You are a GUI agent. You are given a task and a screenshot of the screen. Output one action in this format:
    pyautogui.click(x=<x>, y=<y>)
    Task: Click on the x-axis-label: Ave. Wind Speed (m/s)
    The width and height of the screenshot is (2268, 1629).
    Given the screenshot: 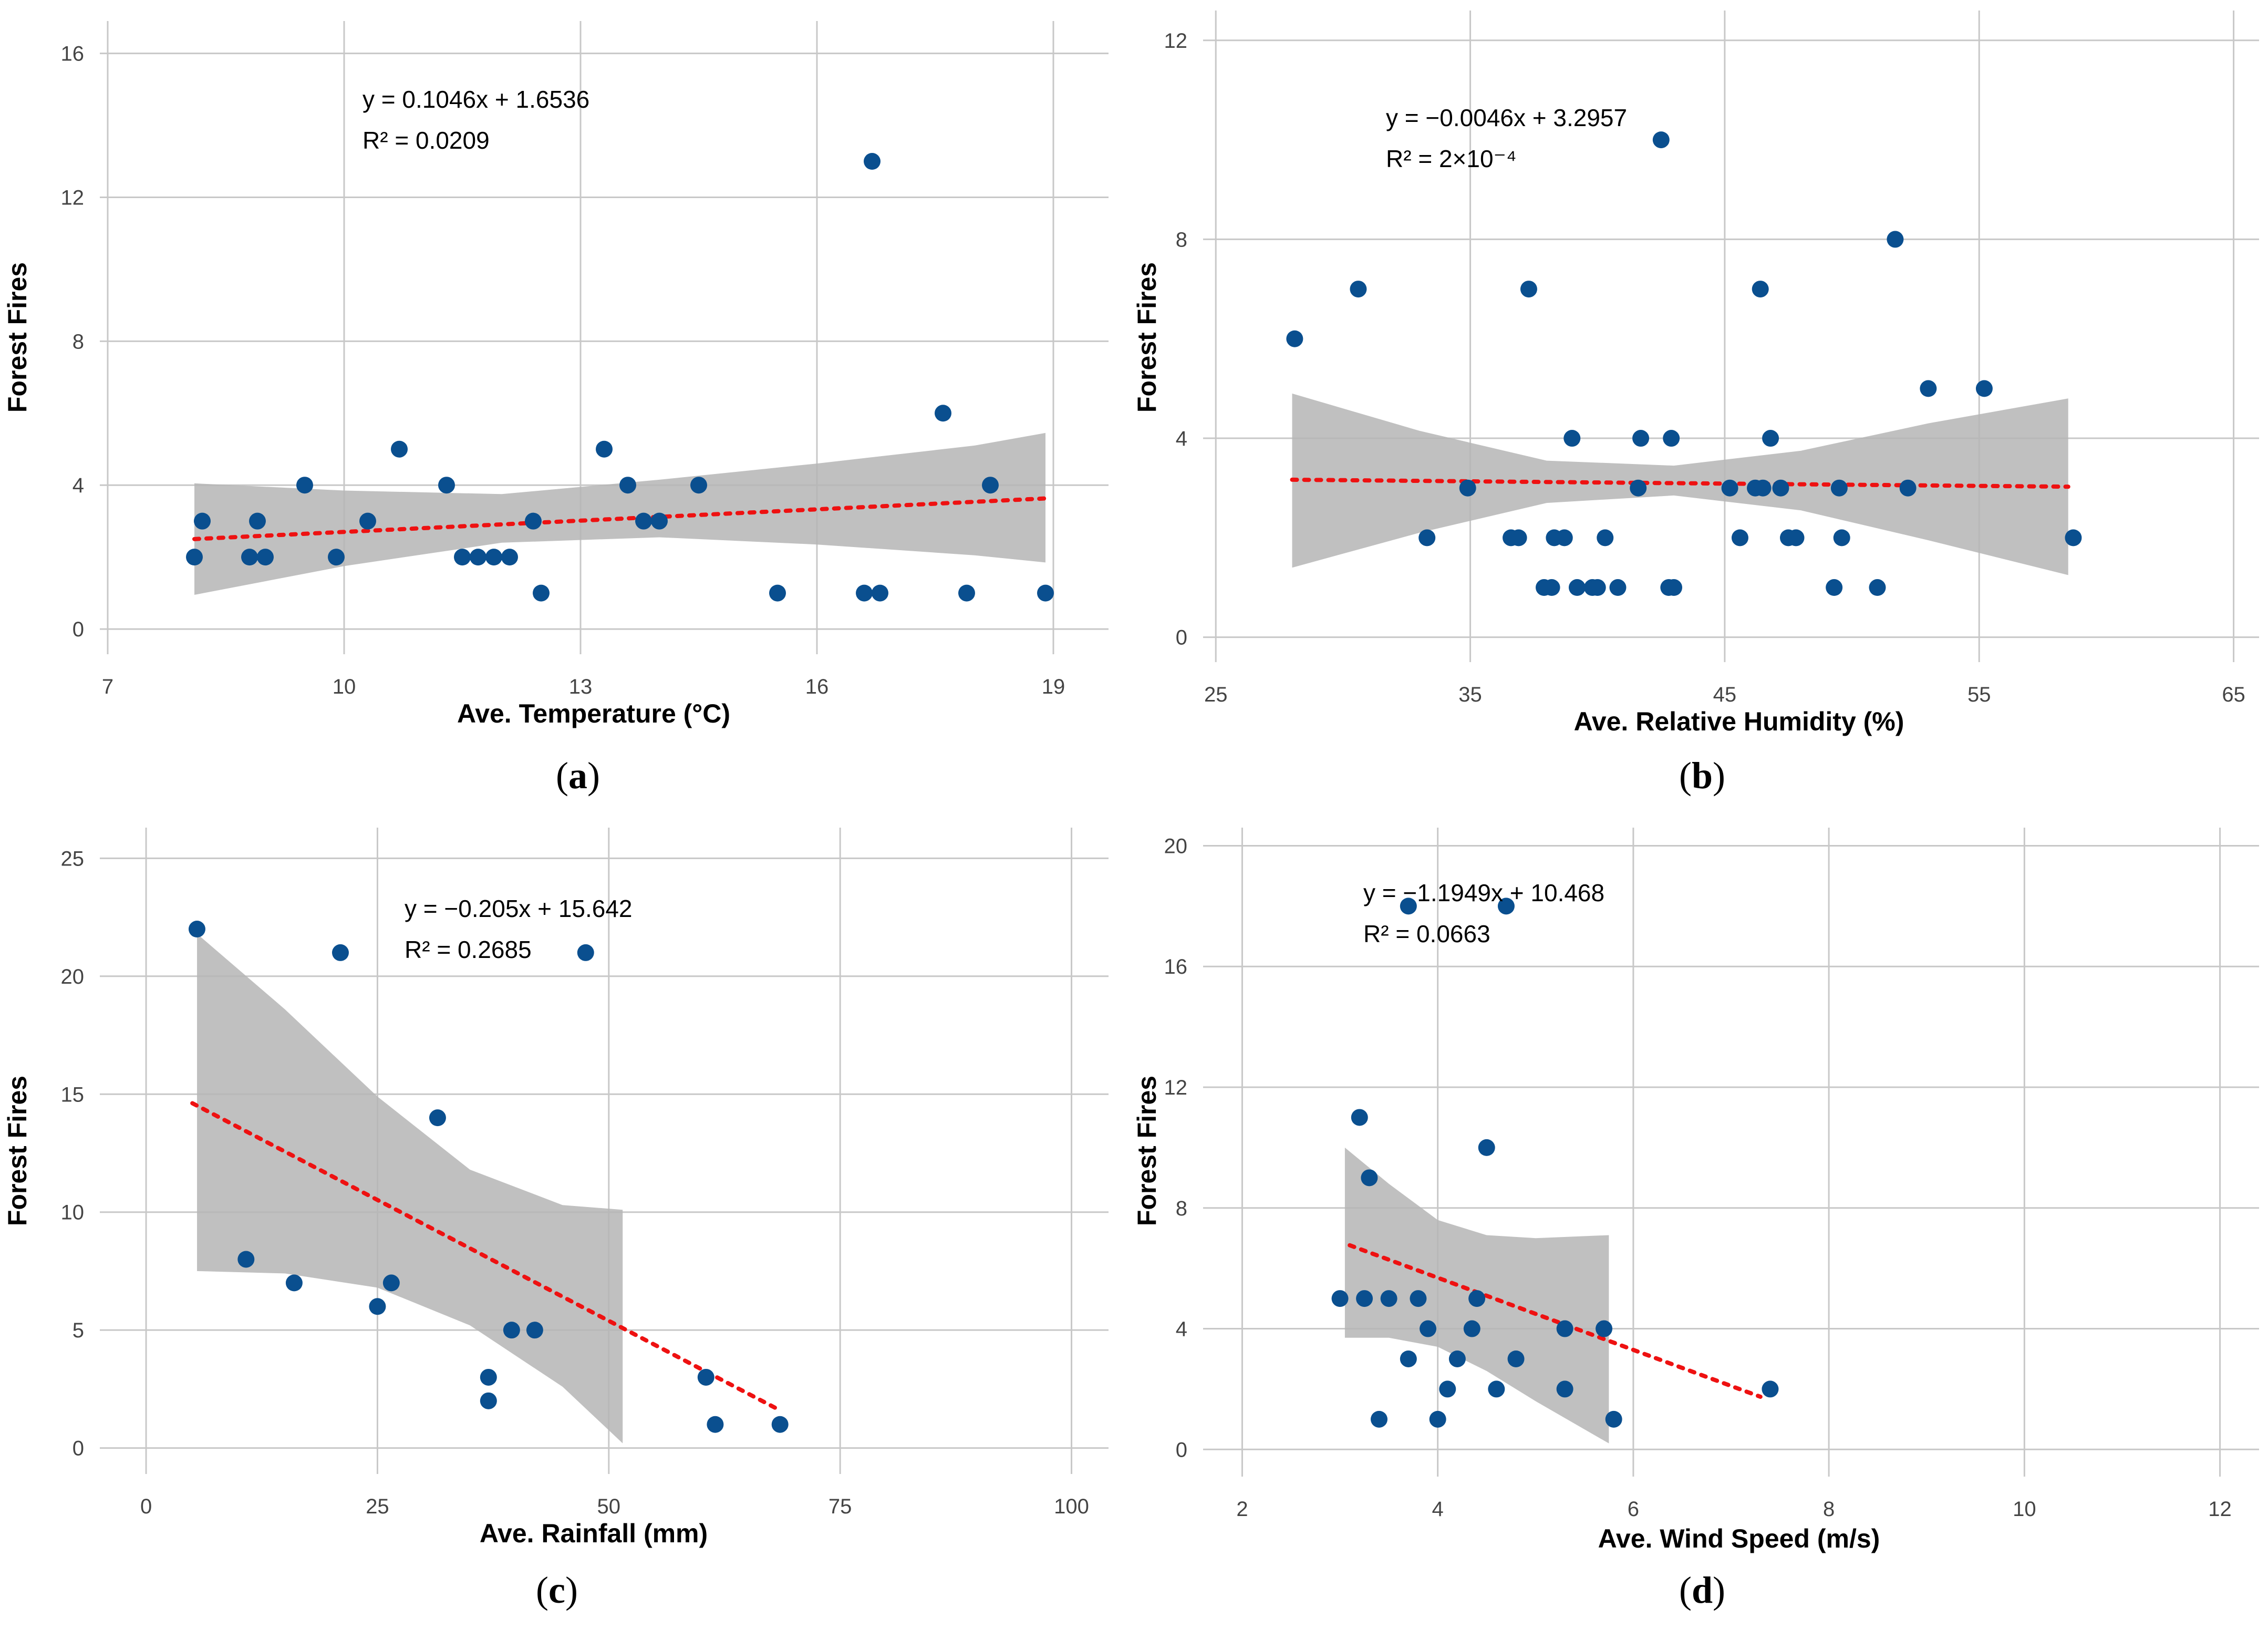 What is the action you would take?
    pyautogui.click(x=1739, y=1538)
    